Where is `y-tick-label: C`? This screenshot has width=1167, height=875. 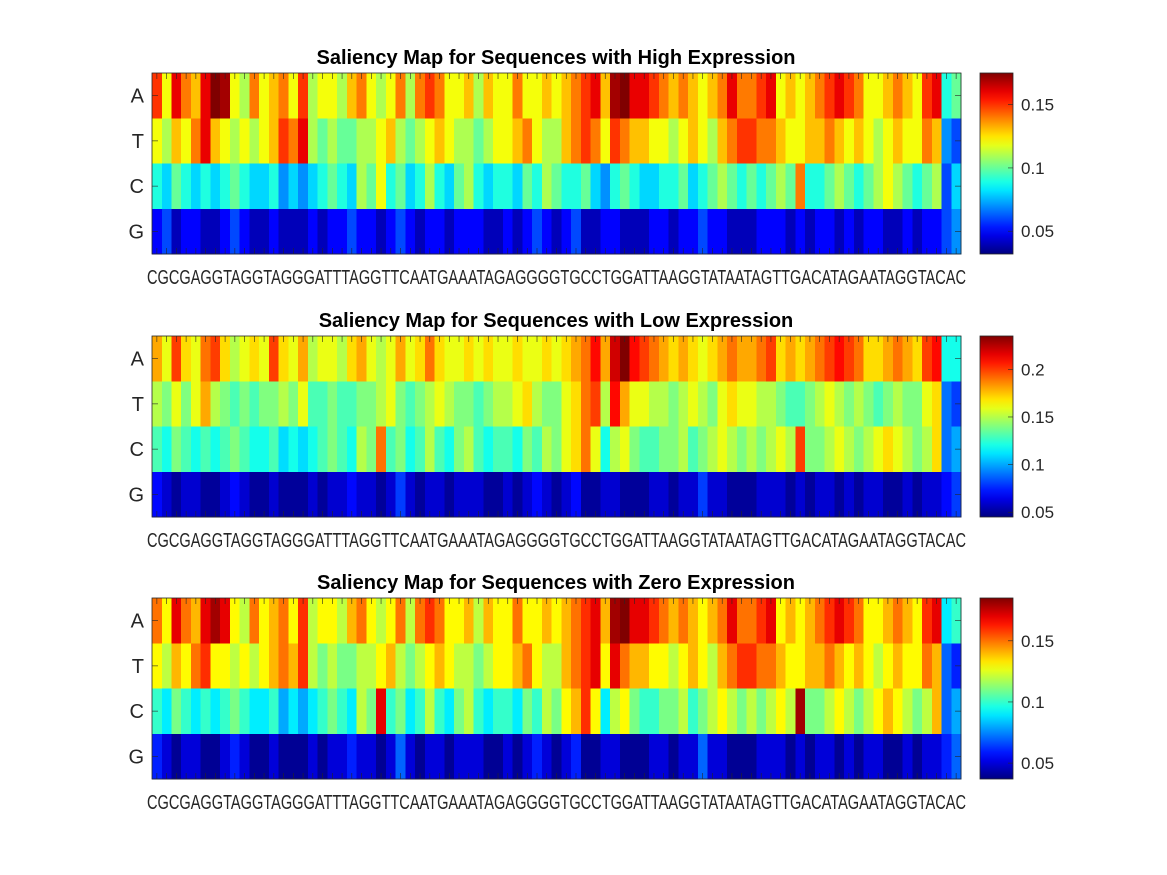 y-tick-label: C is located at coordinates (137, 712).